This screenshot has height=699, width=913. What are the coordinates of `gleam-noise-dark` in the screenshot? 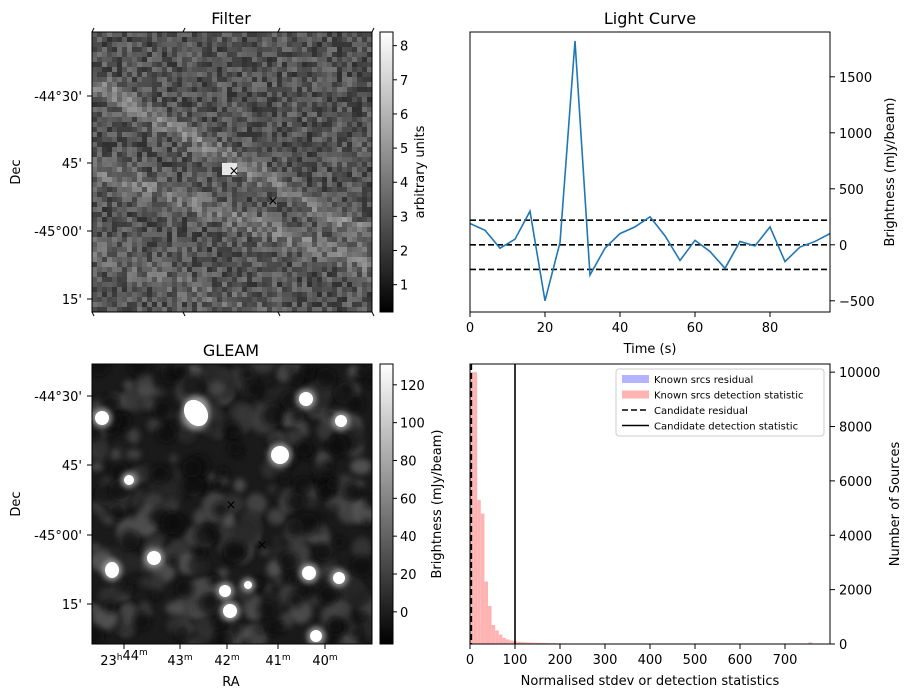 It's located at (173, 561).